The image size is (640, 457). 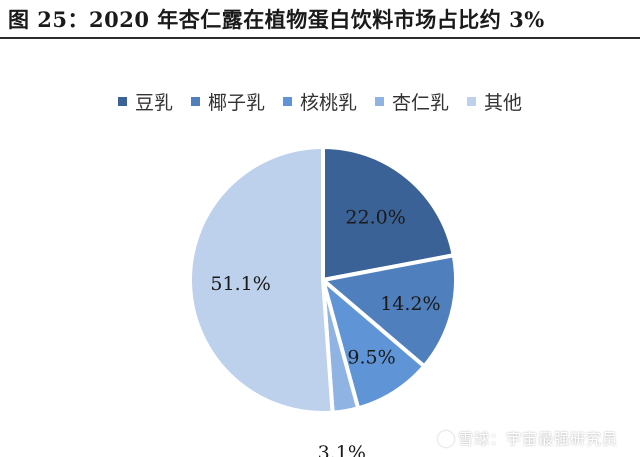 I want to click on pie-slice-other, so click(x=261, y=279).